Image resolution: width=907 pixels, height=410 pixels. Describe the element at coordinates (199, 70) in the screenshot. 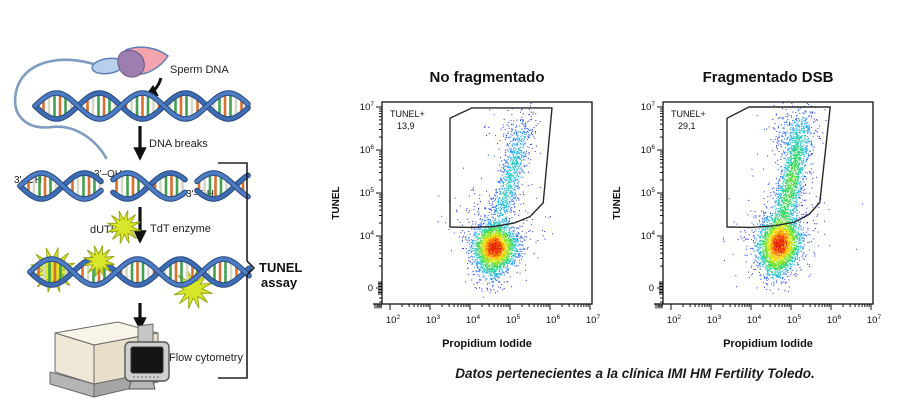

I see `label-sperm-dna: Sperm DNA` at that location.